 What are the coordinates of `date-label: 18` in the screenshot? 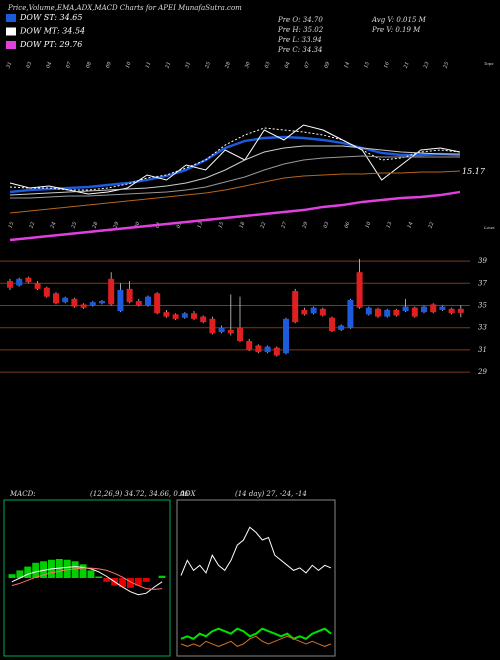 It's located at (243, 225).